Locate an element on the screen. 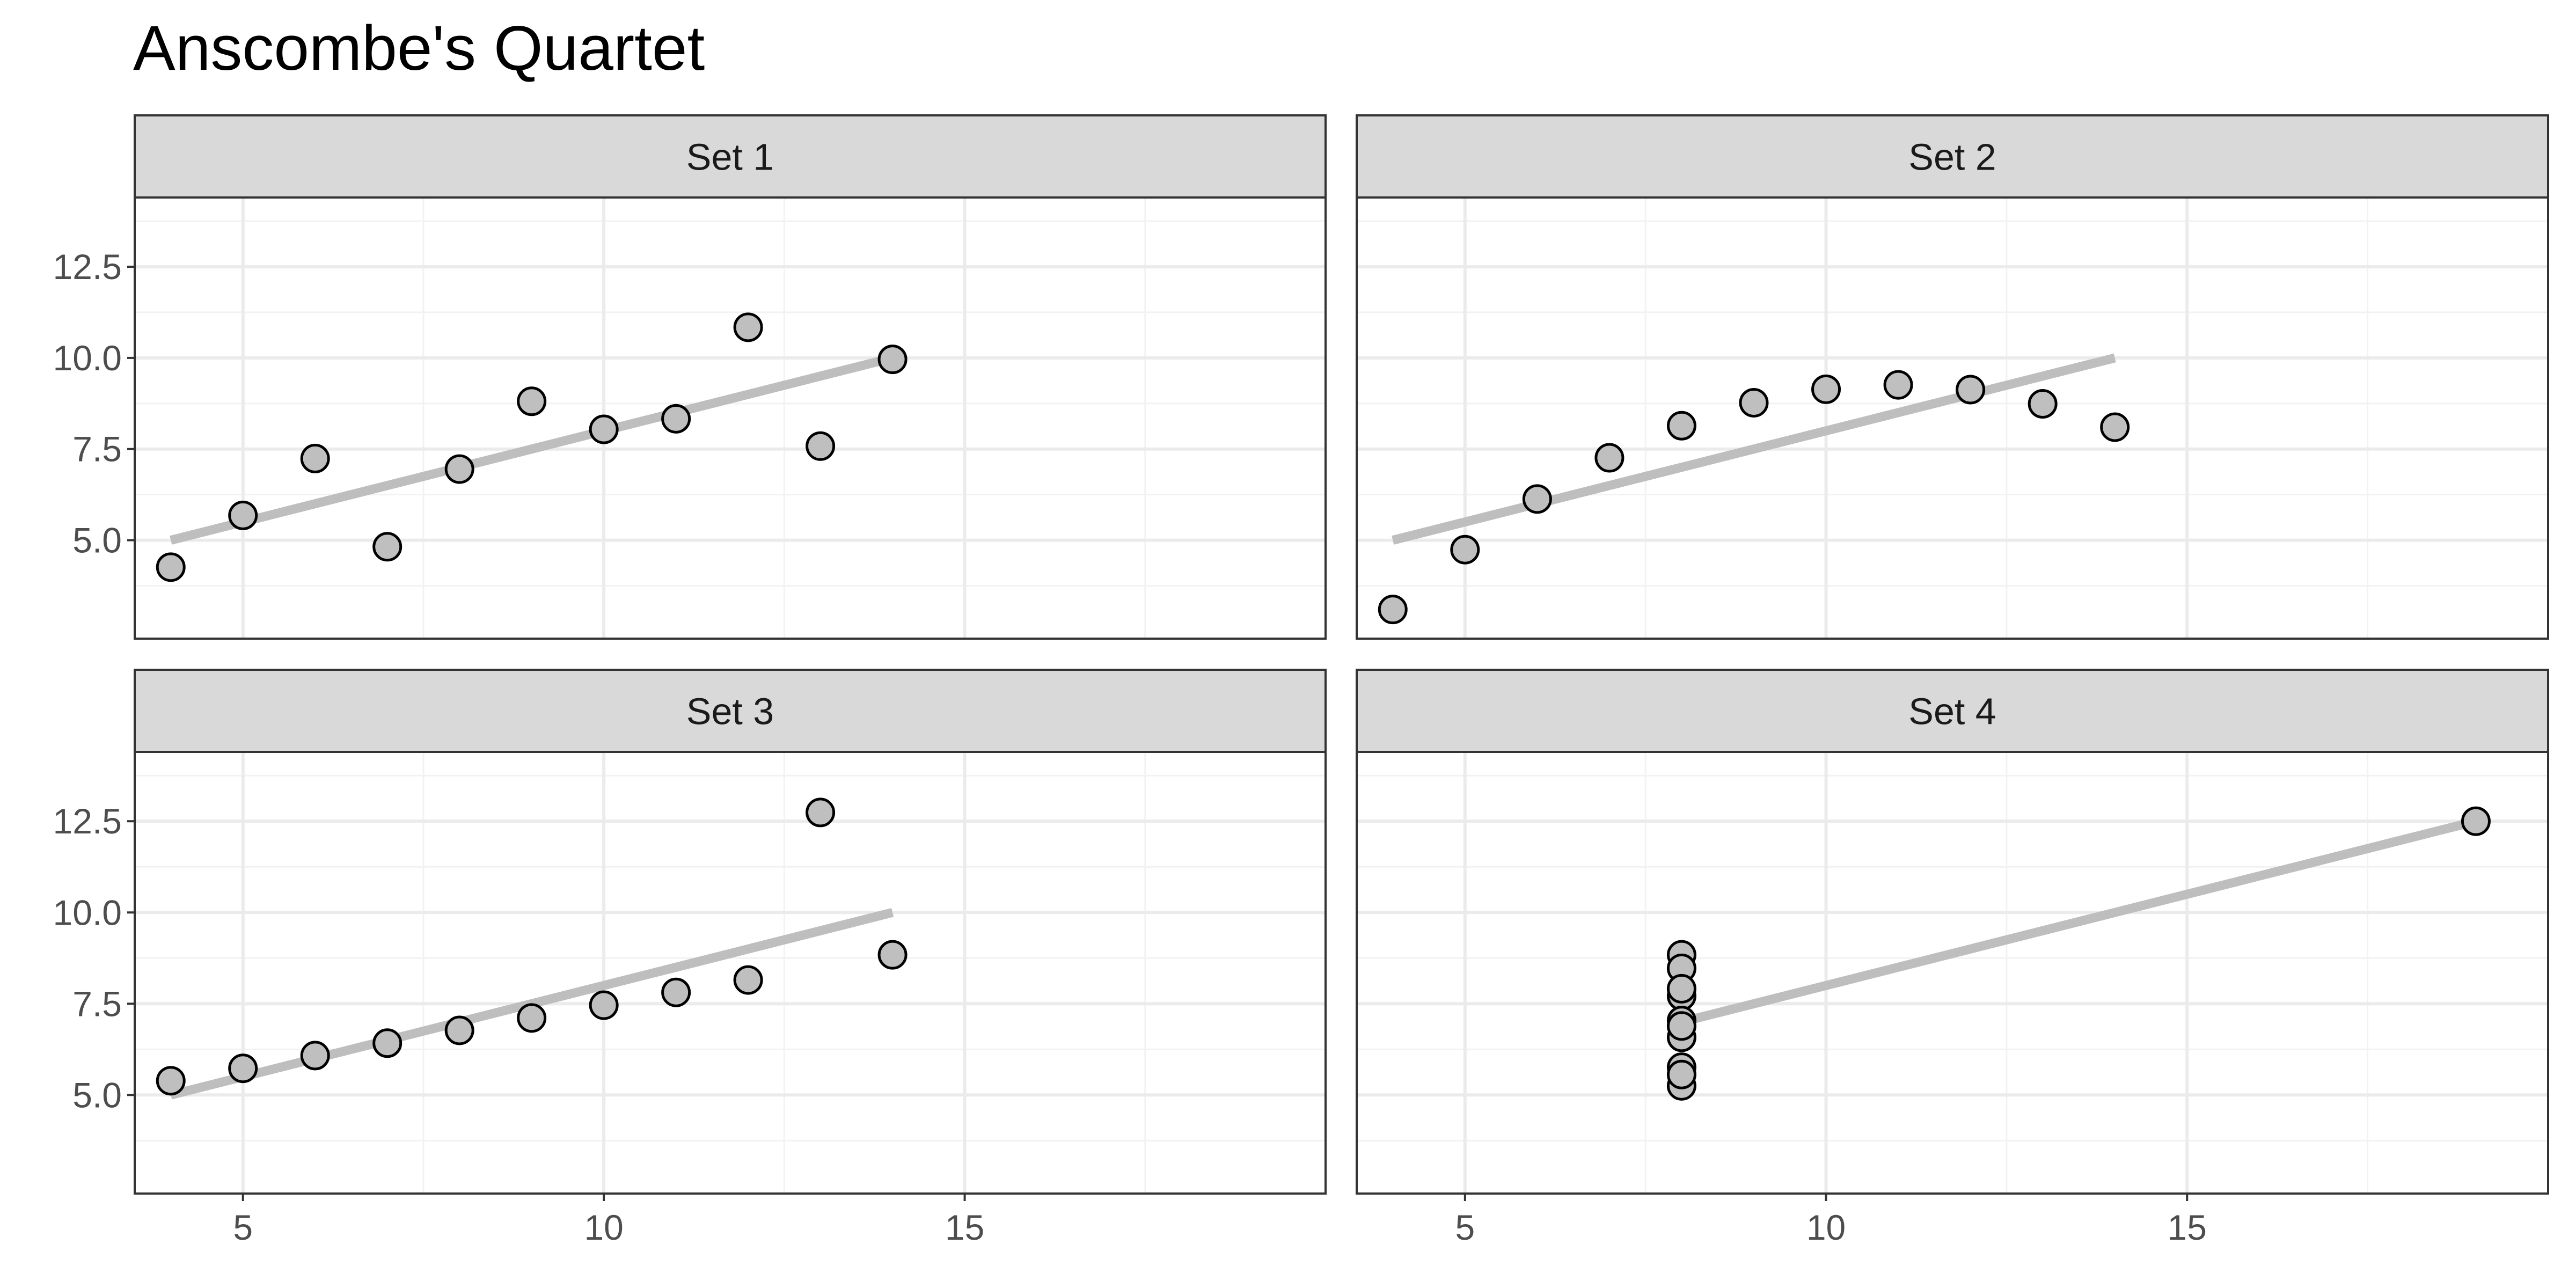 This screenshot has height=1288, width=2576. facet-strip-label: Set 3 is located at coordinates (730, 712).